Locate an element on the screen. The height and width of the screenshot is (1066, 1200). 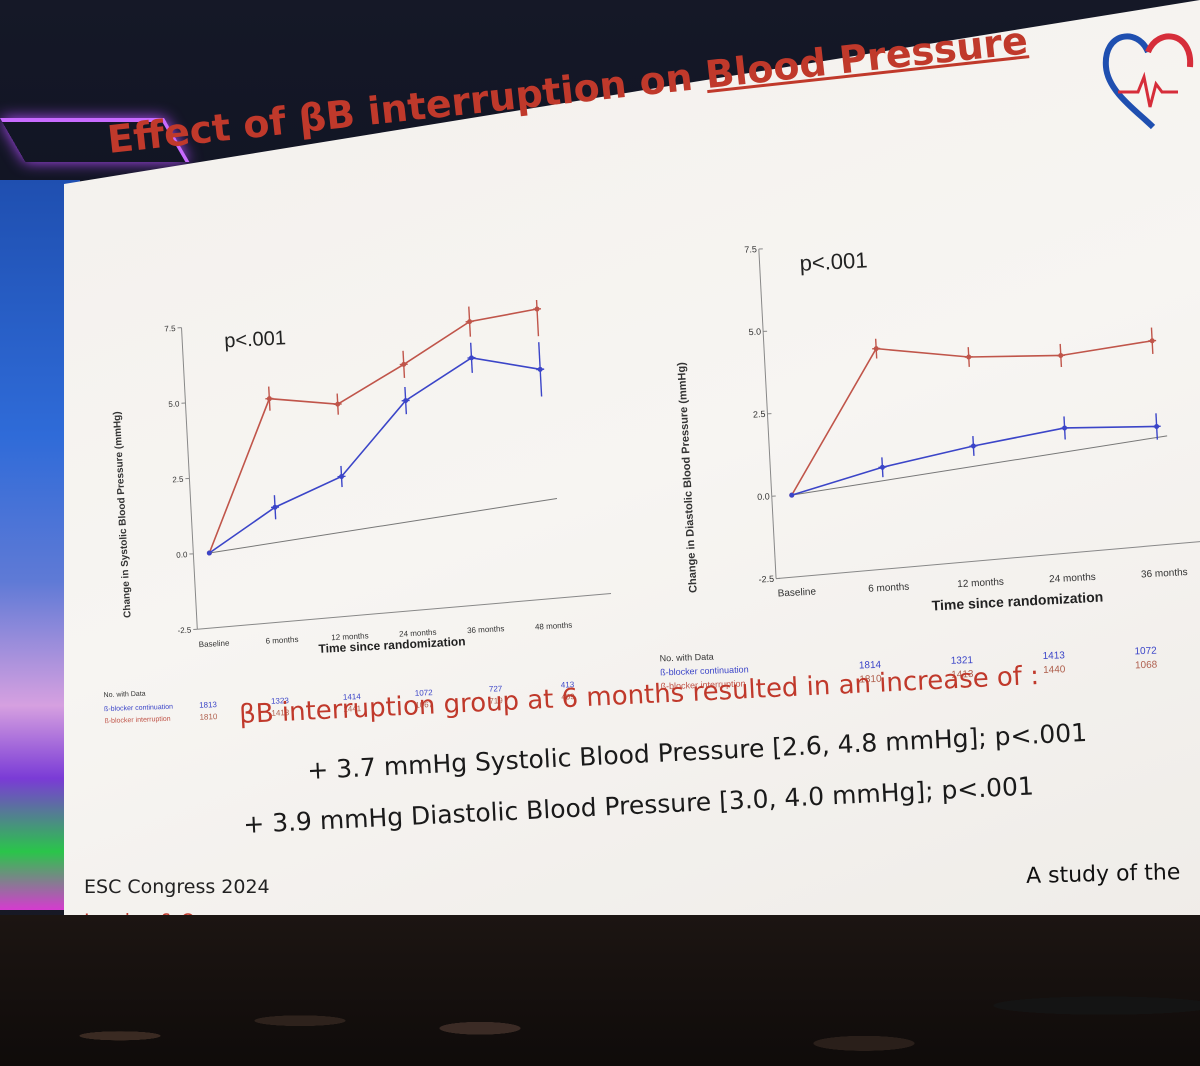
systolic-ylabel: Change in Systolic Blood Pressure (mmHg) is located at coordinates (123, 514).